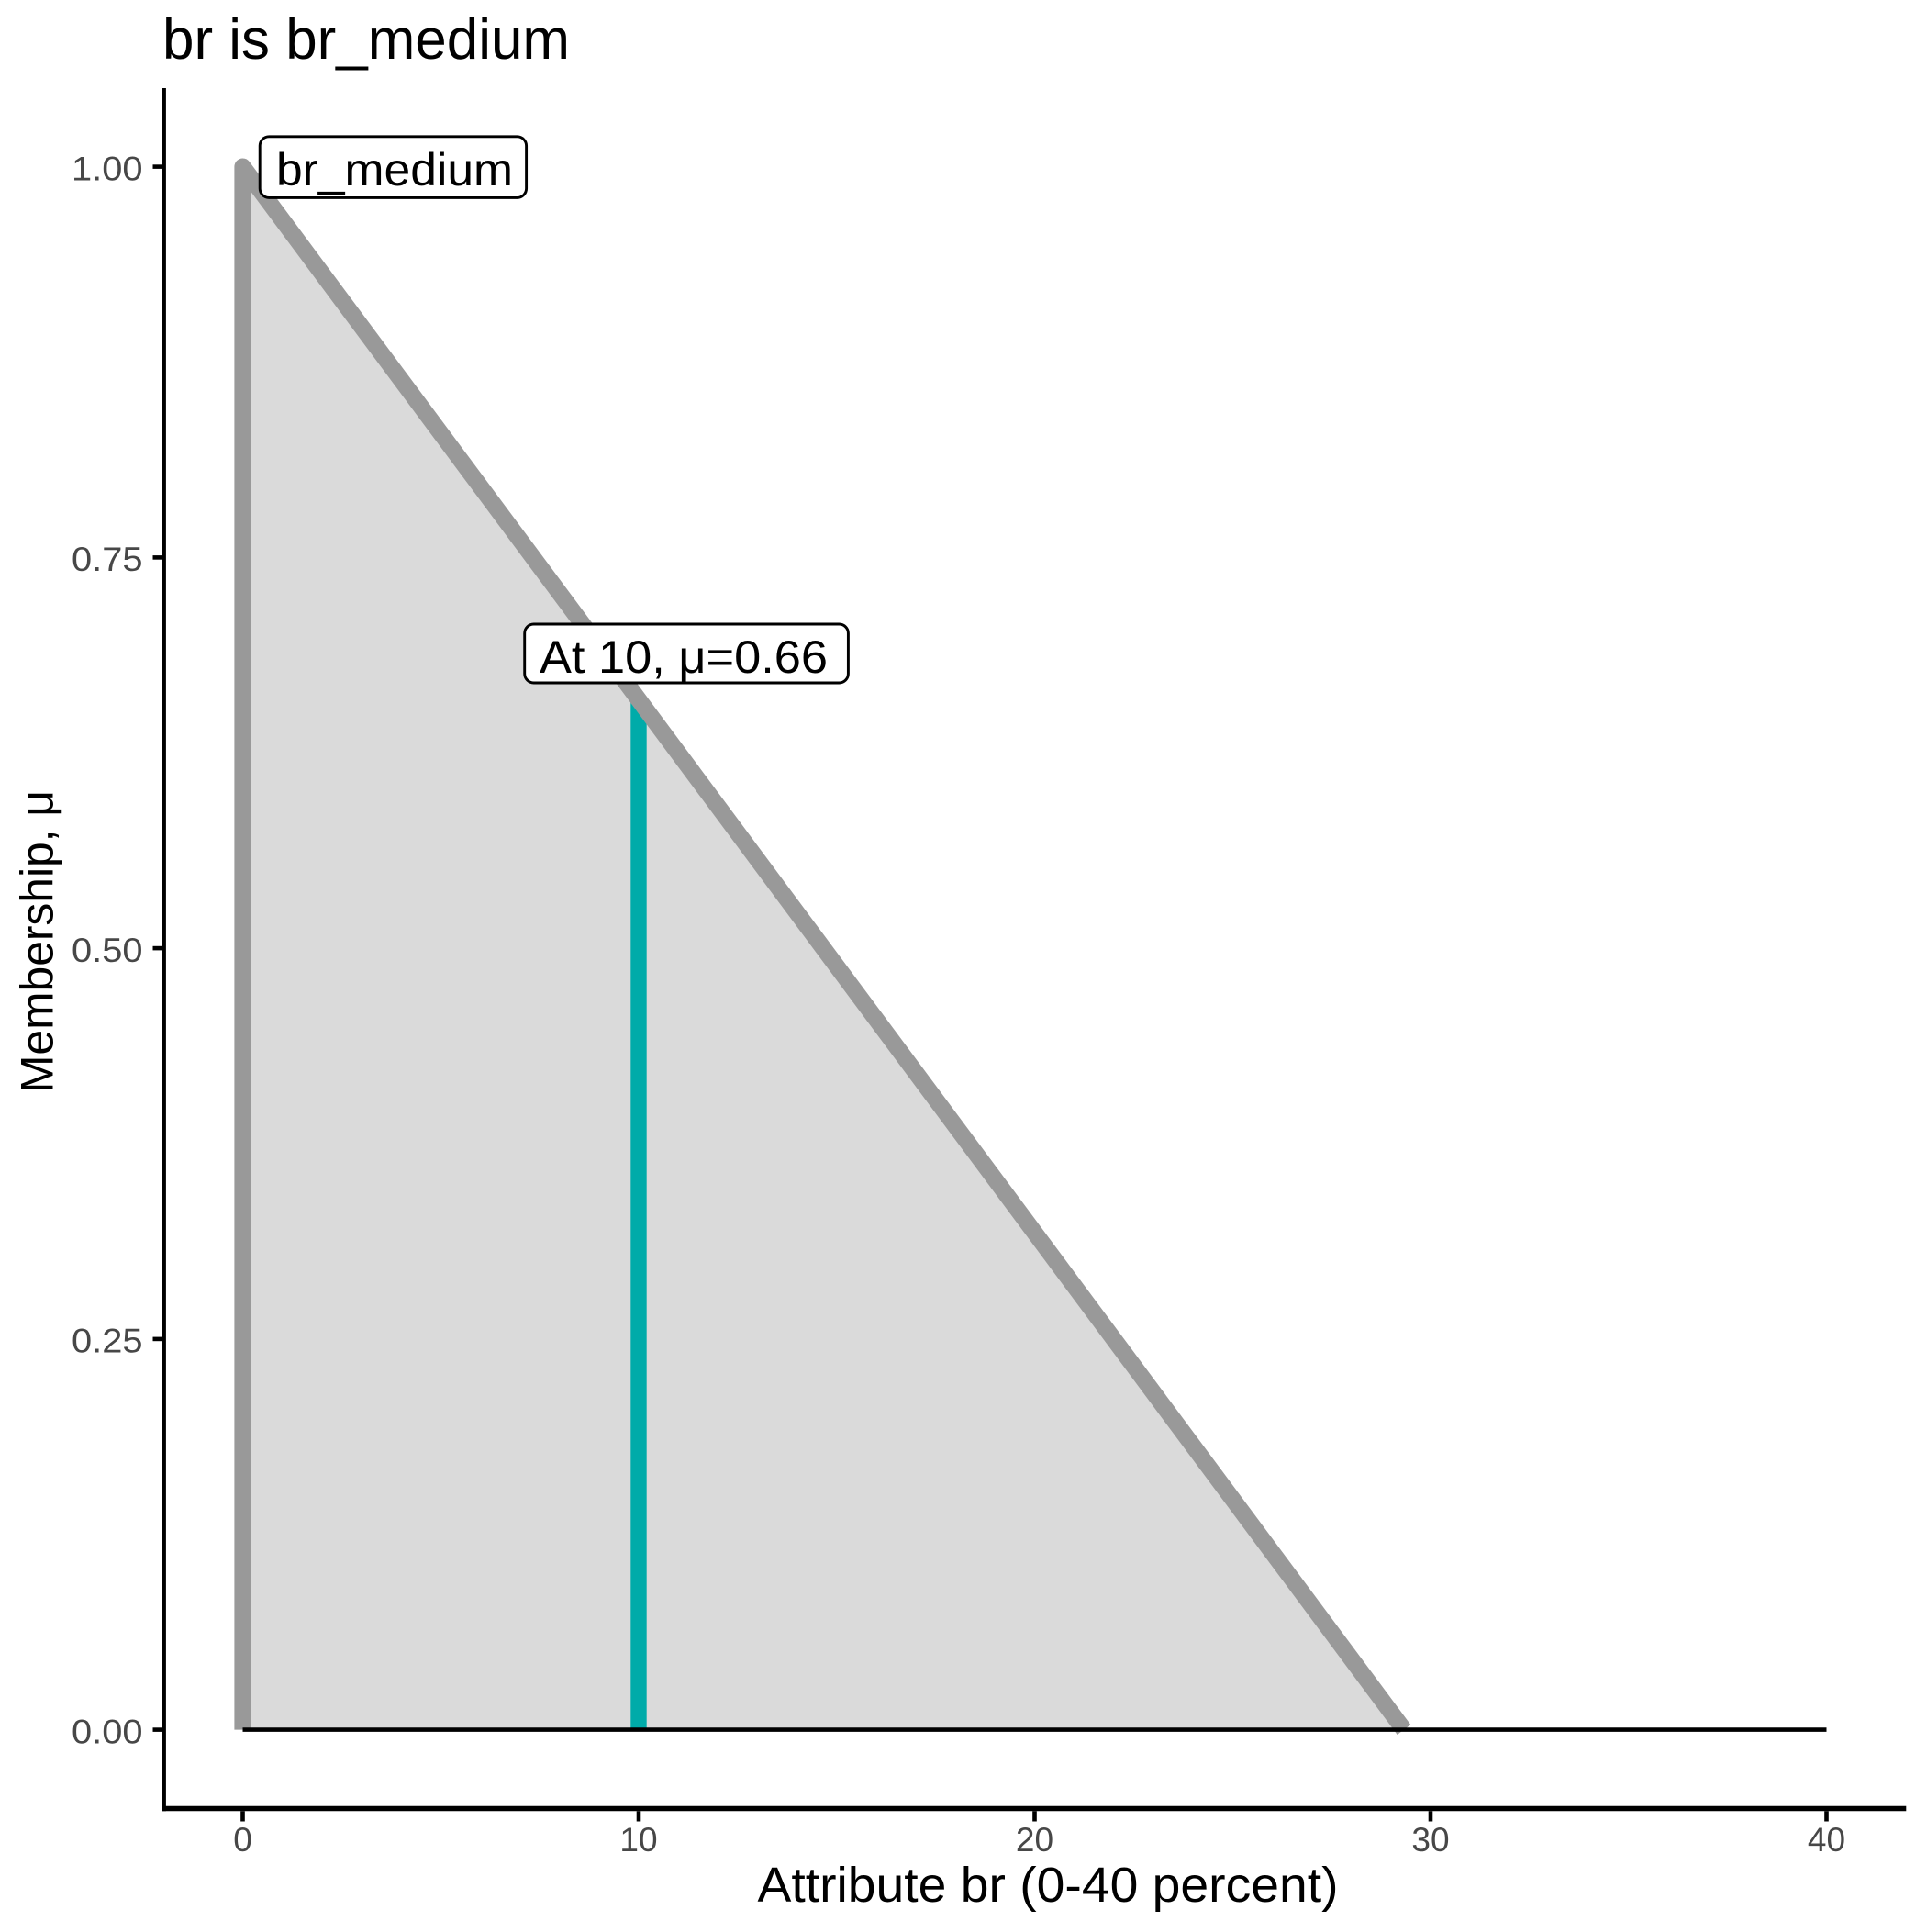  Describe the element at coordinates (1430, 1840) in the screenshot. I see `svg-text: 30` at that location.